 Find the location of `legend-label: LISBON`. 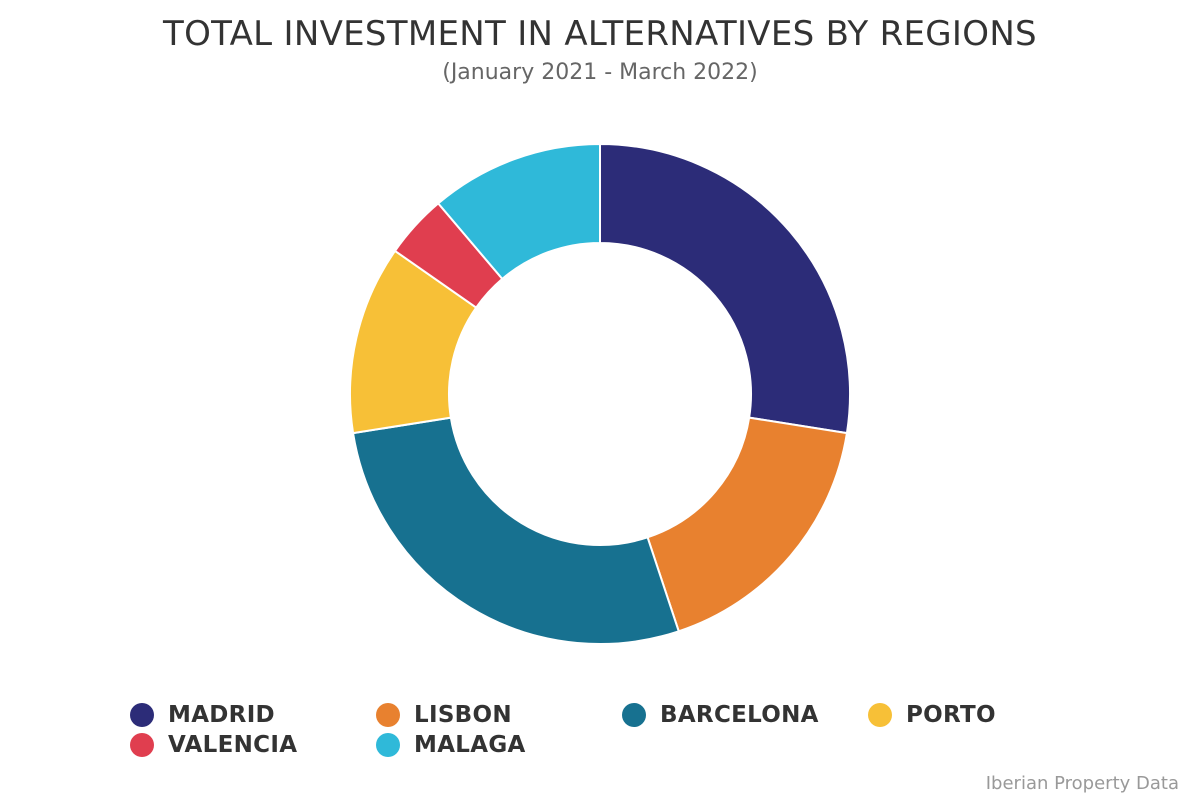

legend-label: LISBON is located at coordinates (463, 715).